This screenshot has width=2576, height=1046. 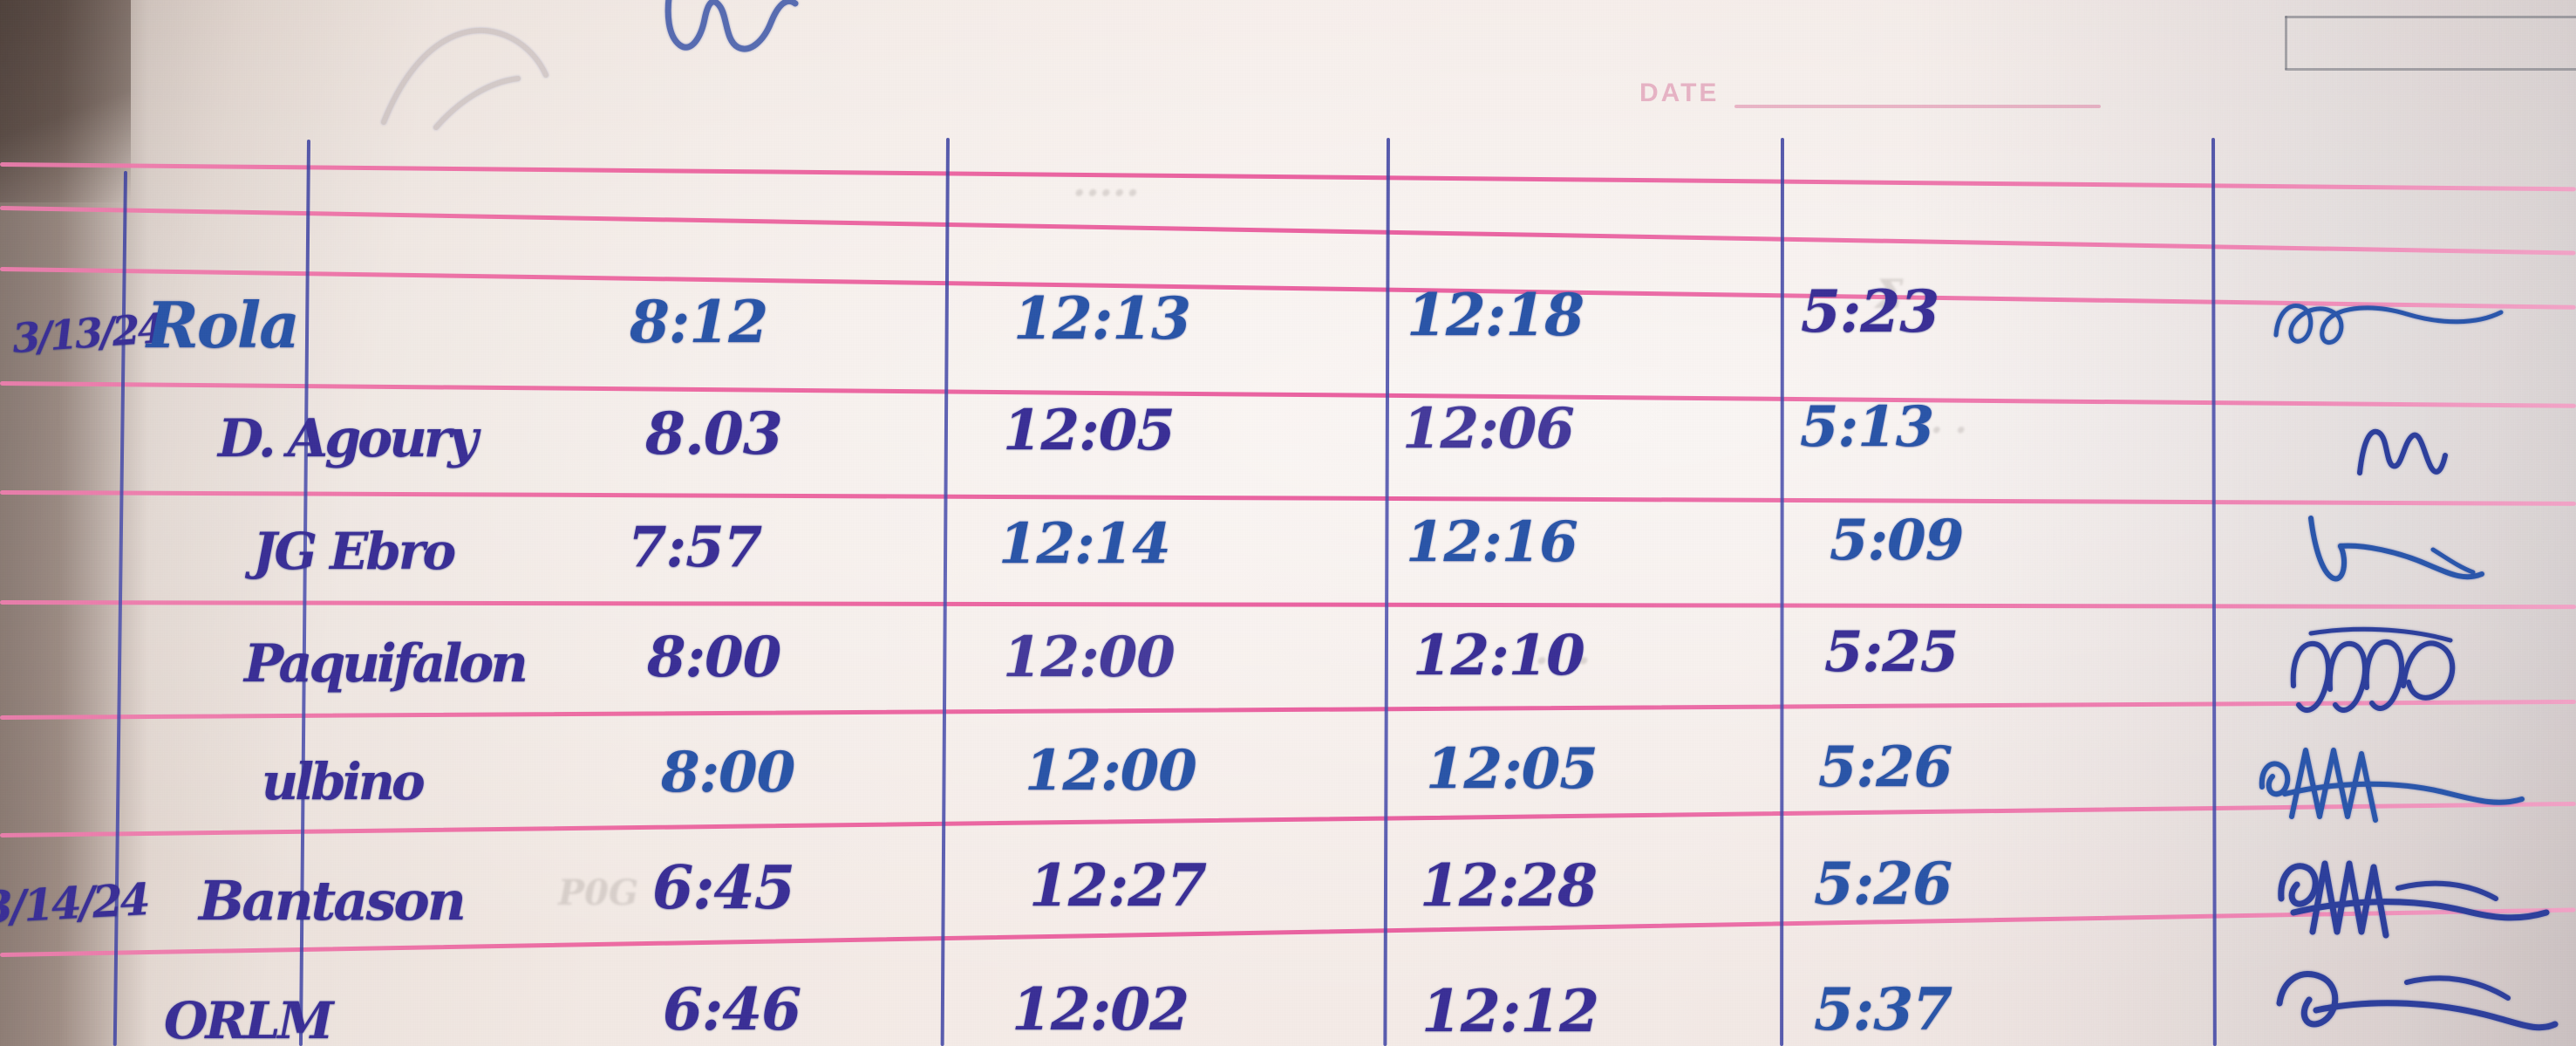 What do you see at coordinates (348, 438) in the screenshot?
I see `cell-name-row-2: D. Agoury` at bounding box center [348, 438].